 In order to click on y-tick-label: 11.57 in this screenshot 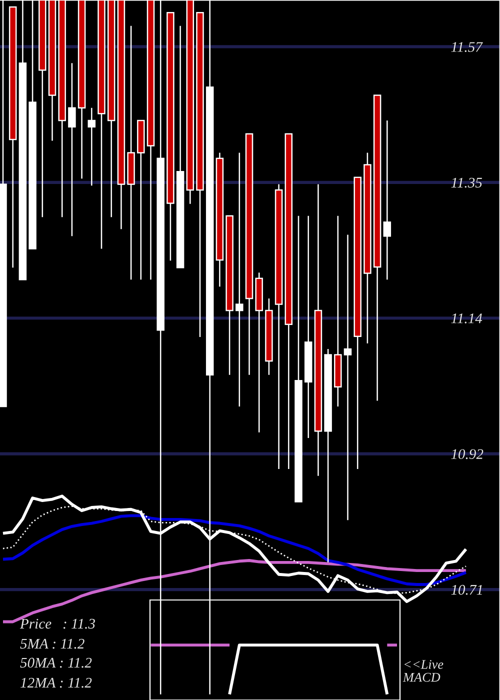, I will do `click(467, 47)`.